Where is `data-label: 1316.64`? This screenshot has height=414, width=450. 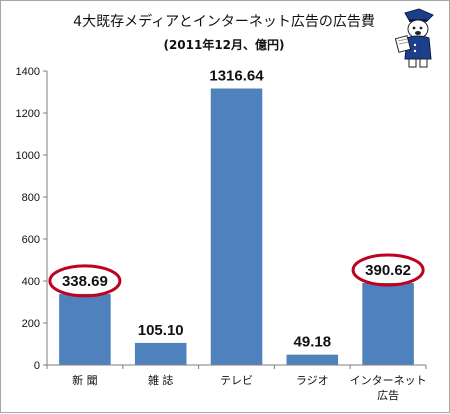 data-label: 1316.64 is located at coordinates (236, 76).